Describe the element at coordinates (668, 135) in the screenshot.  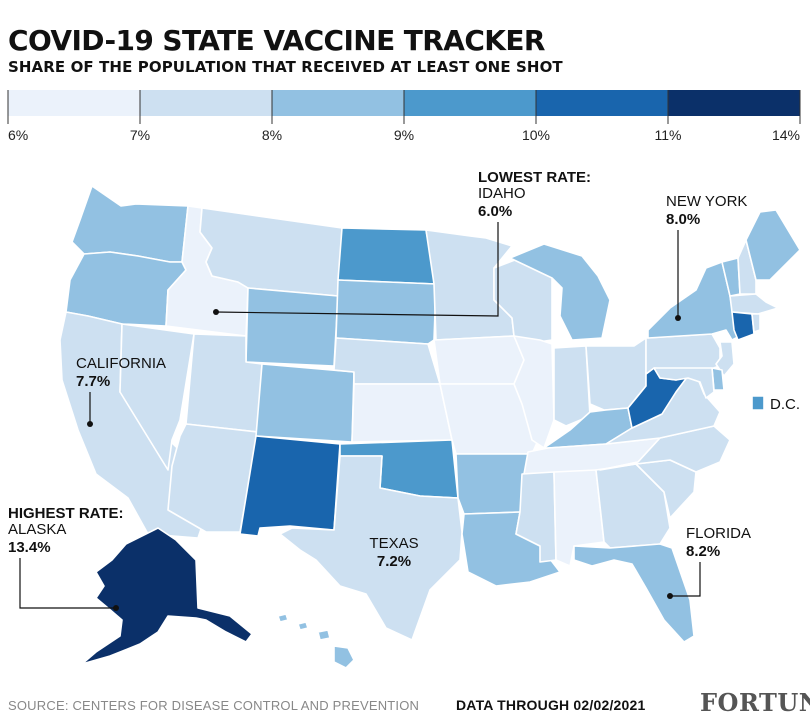
I see `legend-tick-label-5: 11%` at that location.